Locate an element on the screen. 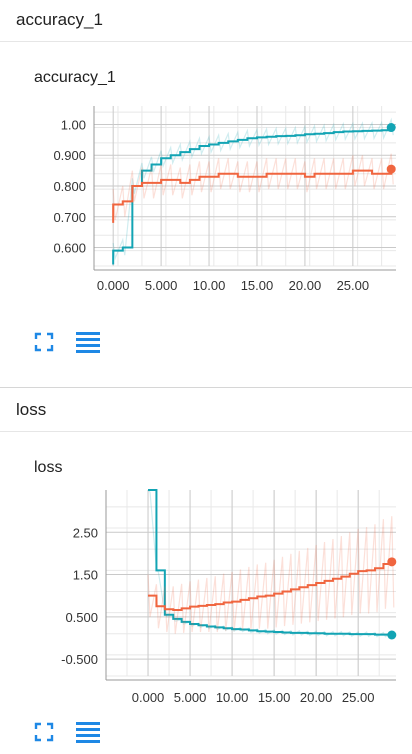 The height and width of the screenshot is (754, 412). chart-title-accuracy: accuracy_1 is located at coordinates (75, 77).